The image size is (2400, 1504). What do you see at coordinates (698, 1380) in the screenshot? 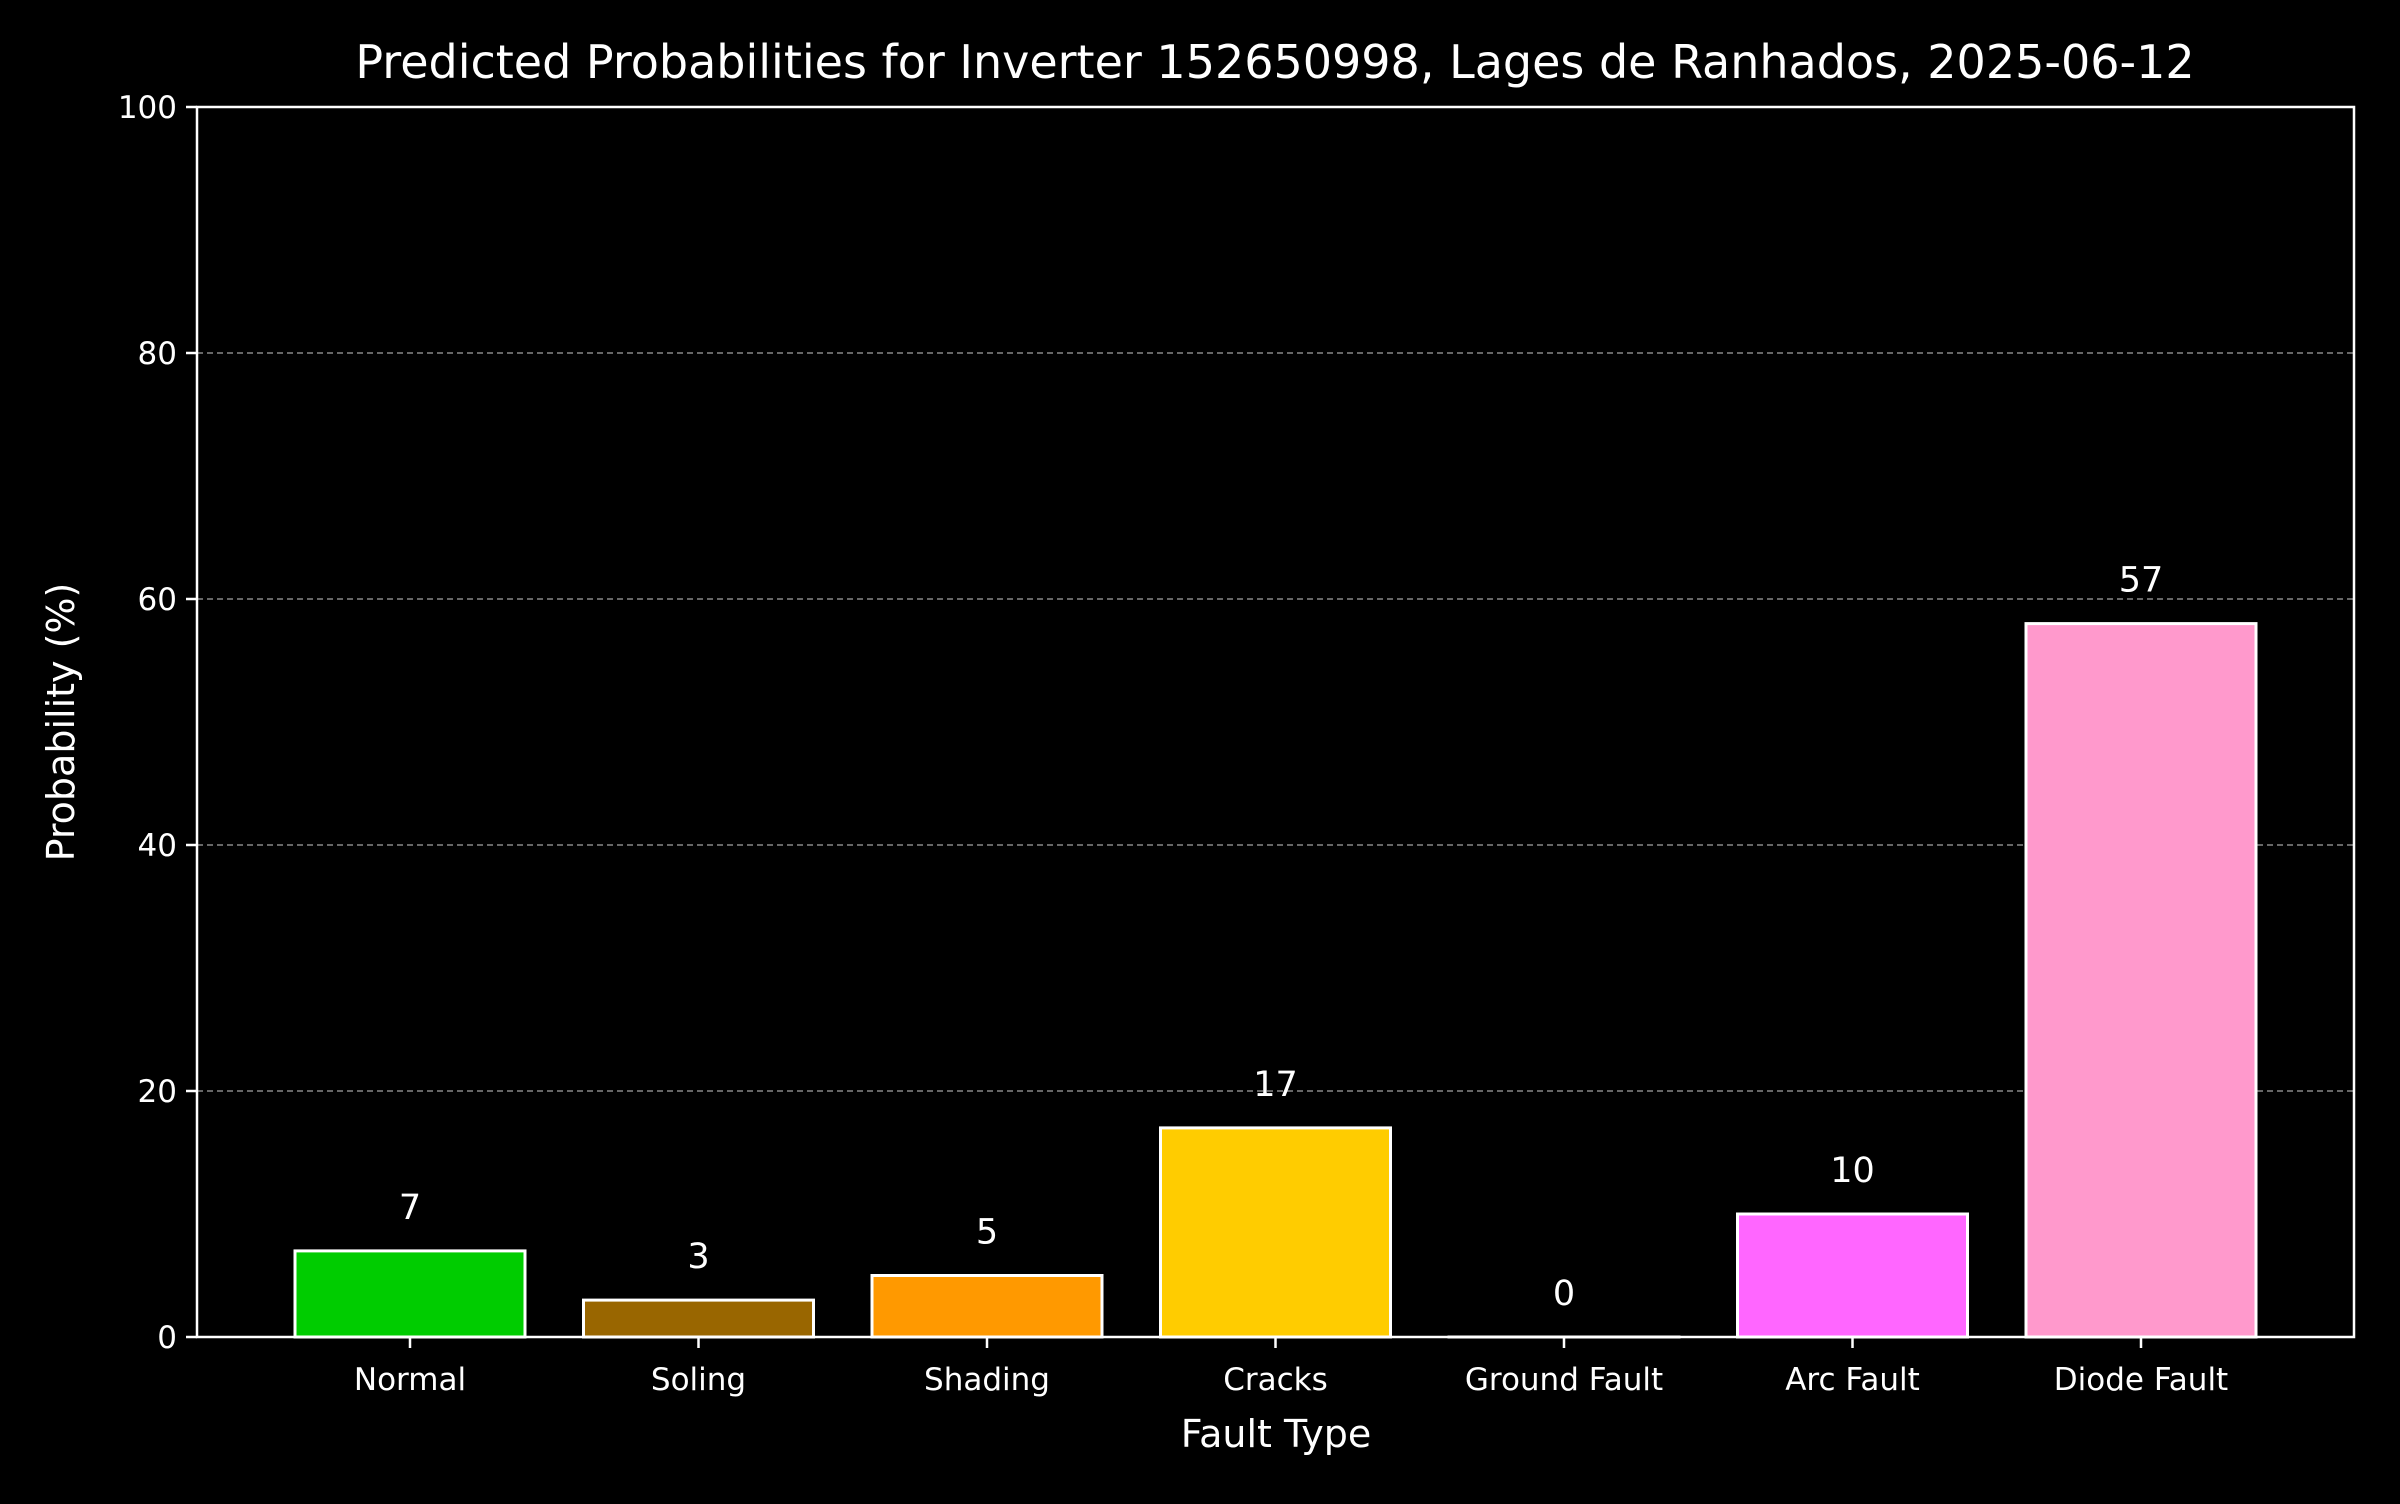
I see `x-tick-label: Soling` at bounding box center [698, 1380].